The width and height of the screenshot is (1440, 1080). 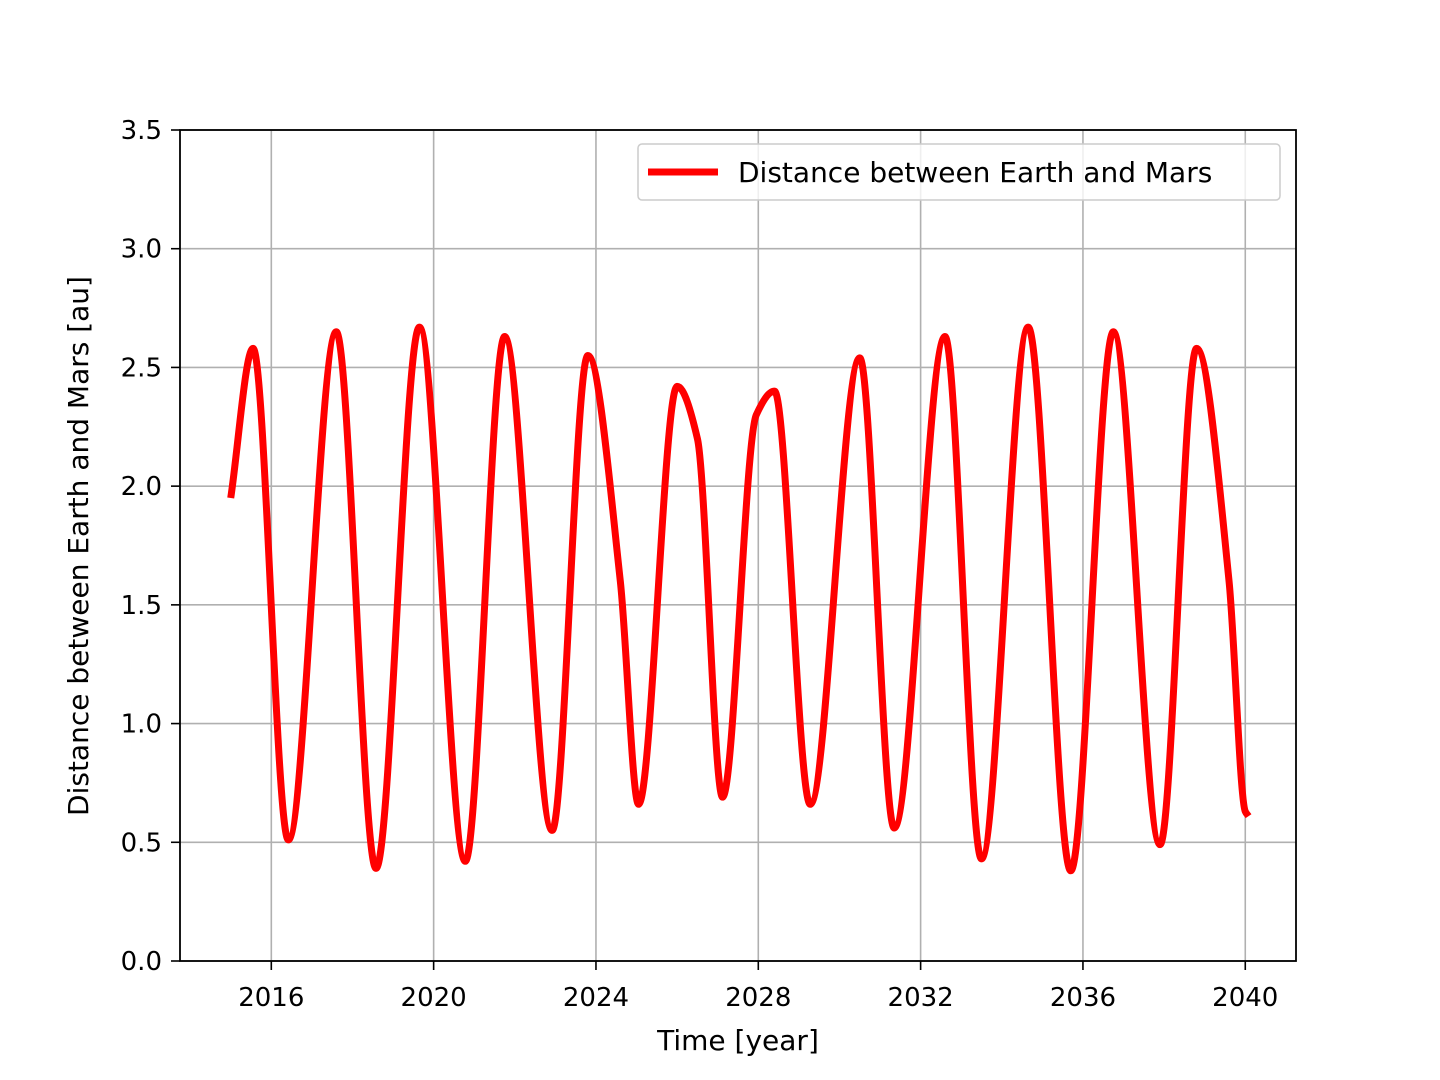 I want to click on legend-box, so click(x=959, y=172).